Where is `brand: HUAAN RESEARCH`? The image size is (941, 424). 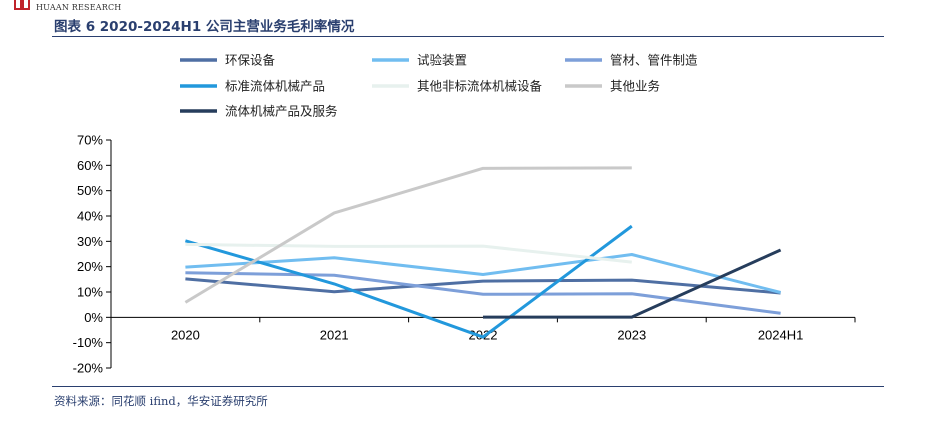 brand: HUAAN RESEARCH is located at coordinates (67, 6).